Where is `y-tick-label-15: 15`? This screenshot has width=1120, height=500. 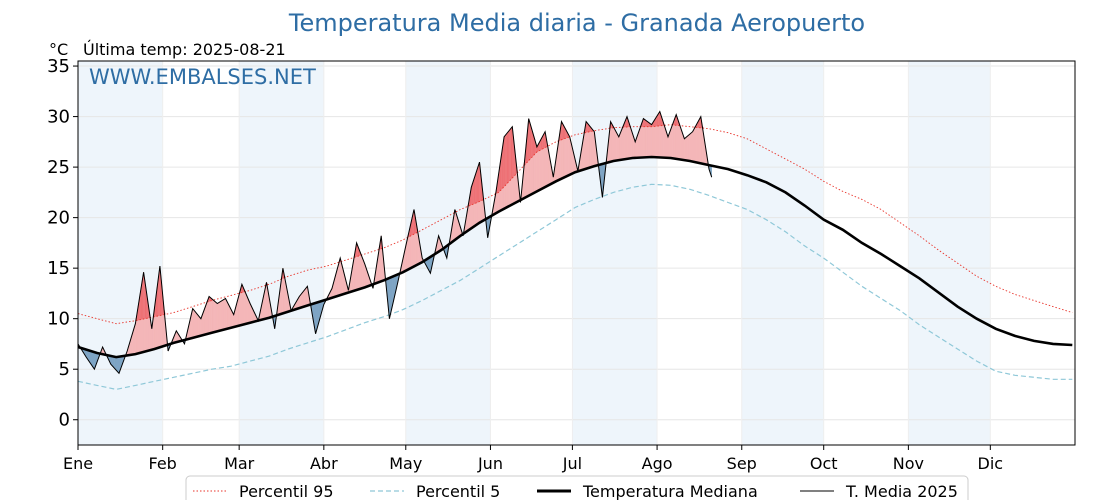 y-tick-label-15: 15 is located at coordinates (58, 268).